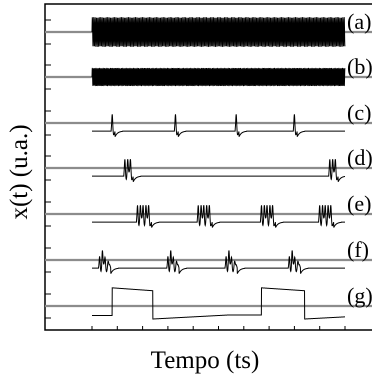 The width and height of the screenshot is (372, 376). I want to click on panel-label: (c), so click(359, 112).